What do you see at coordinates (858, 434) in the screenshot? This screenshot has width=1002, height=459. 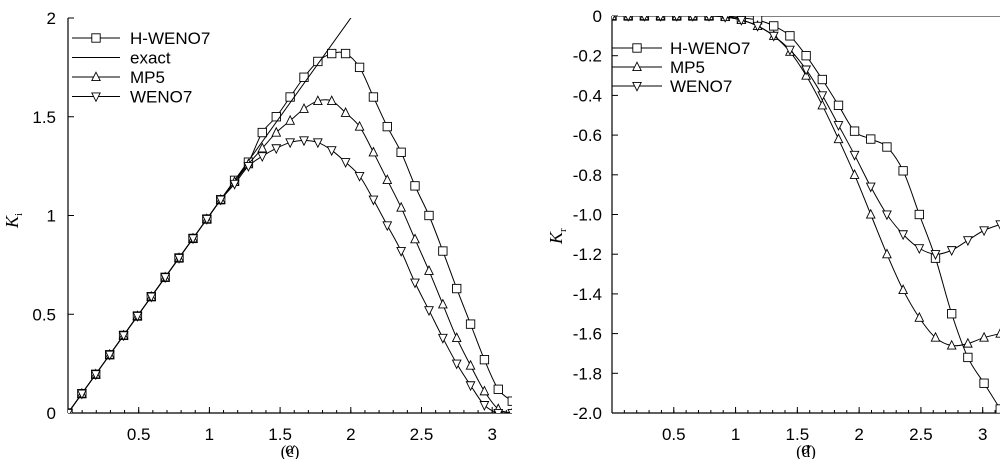 I see `x-tick-label: 2` at bounding box center [858, 434].